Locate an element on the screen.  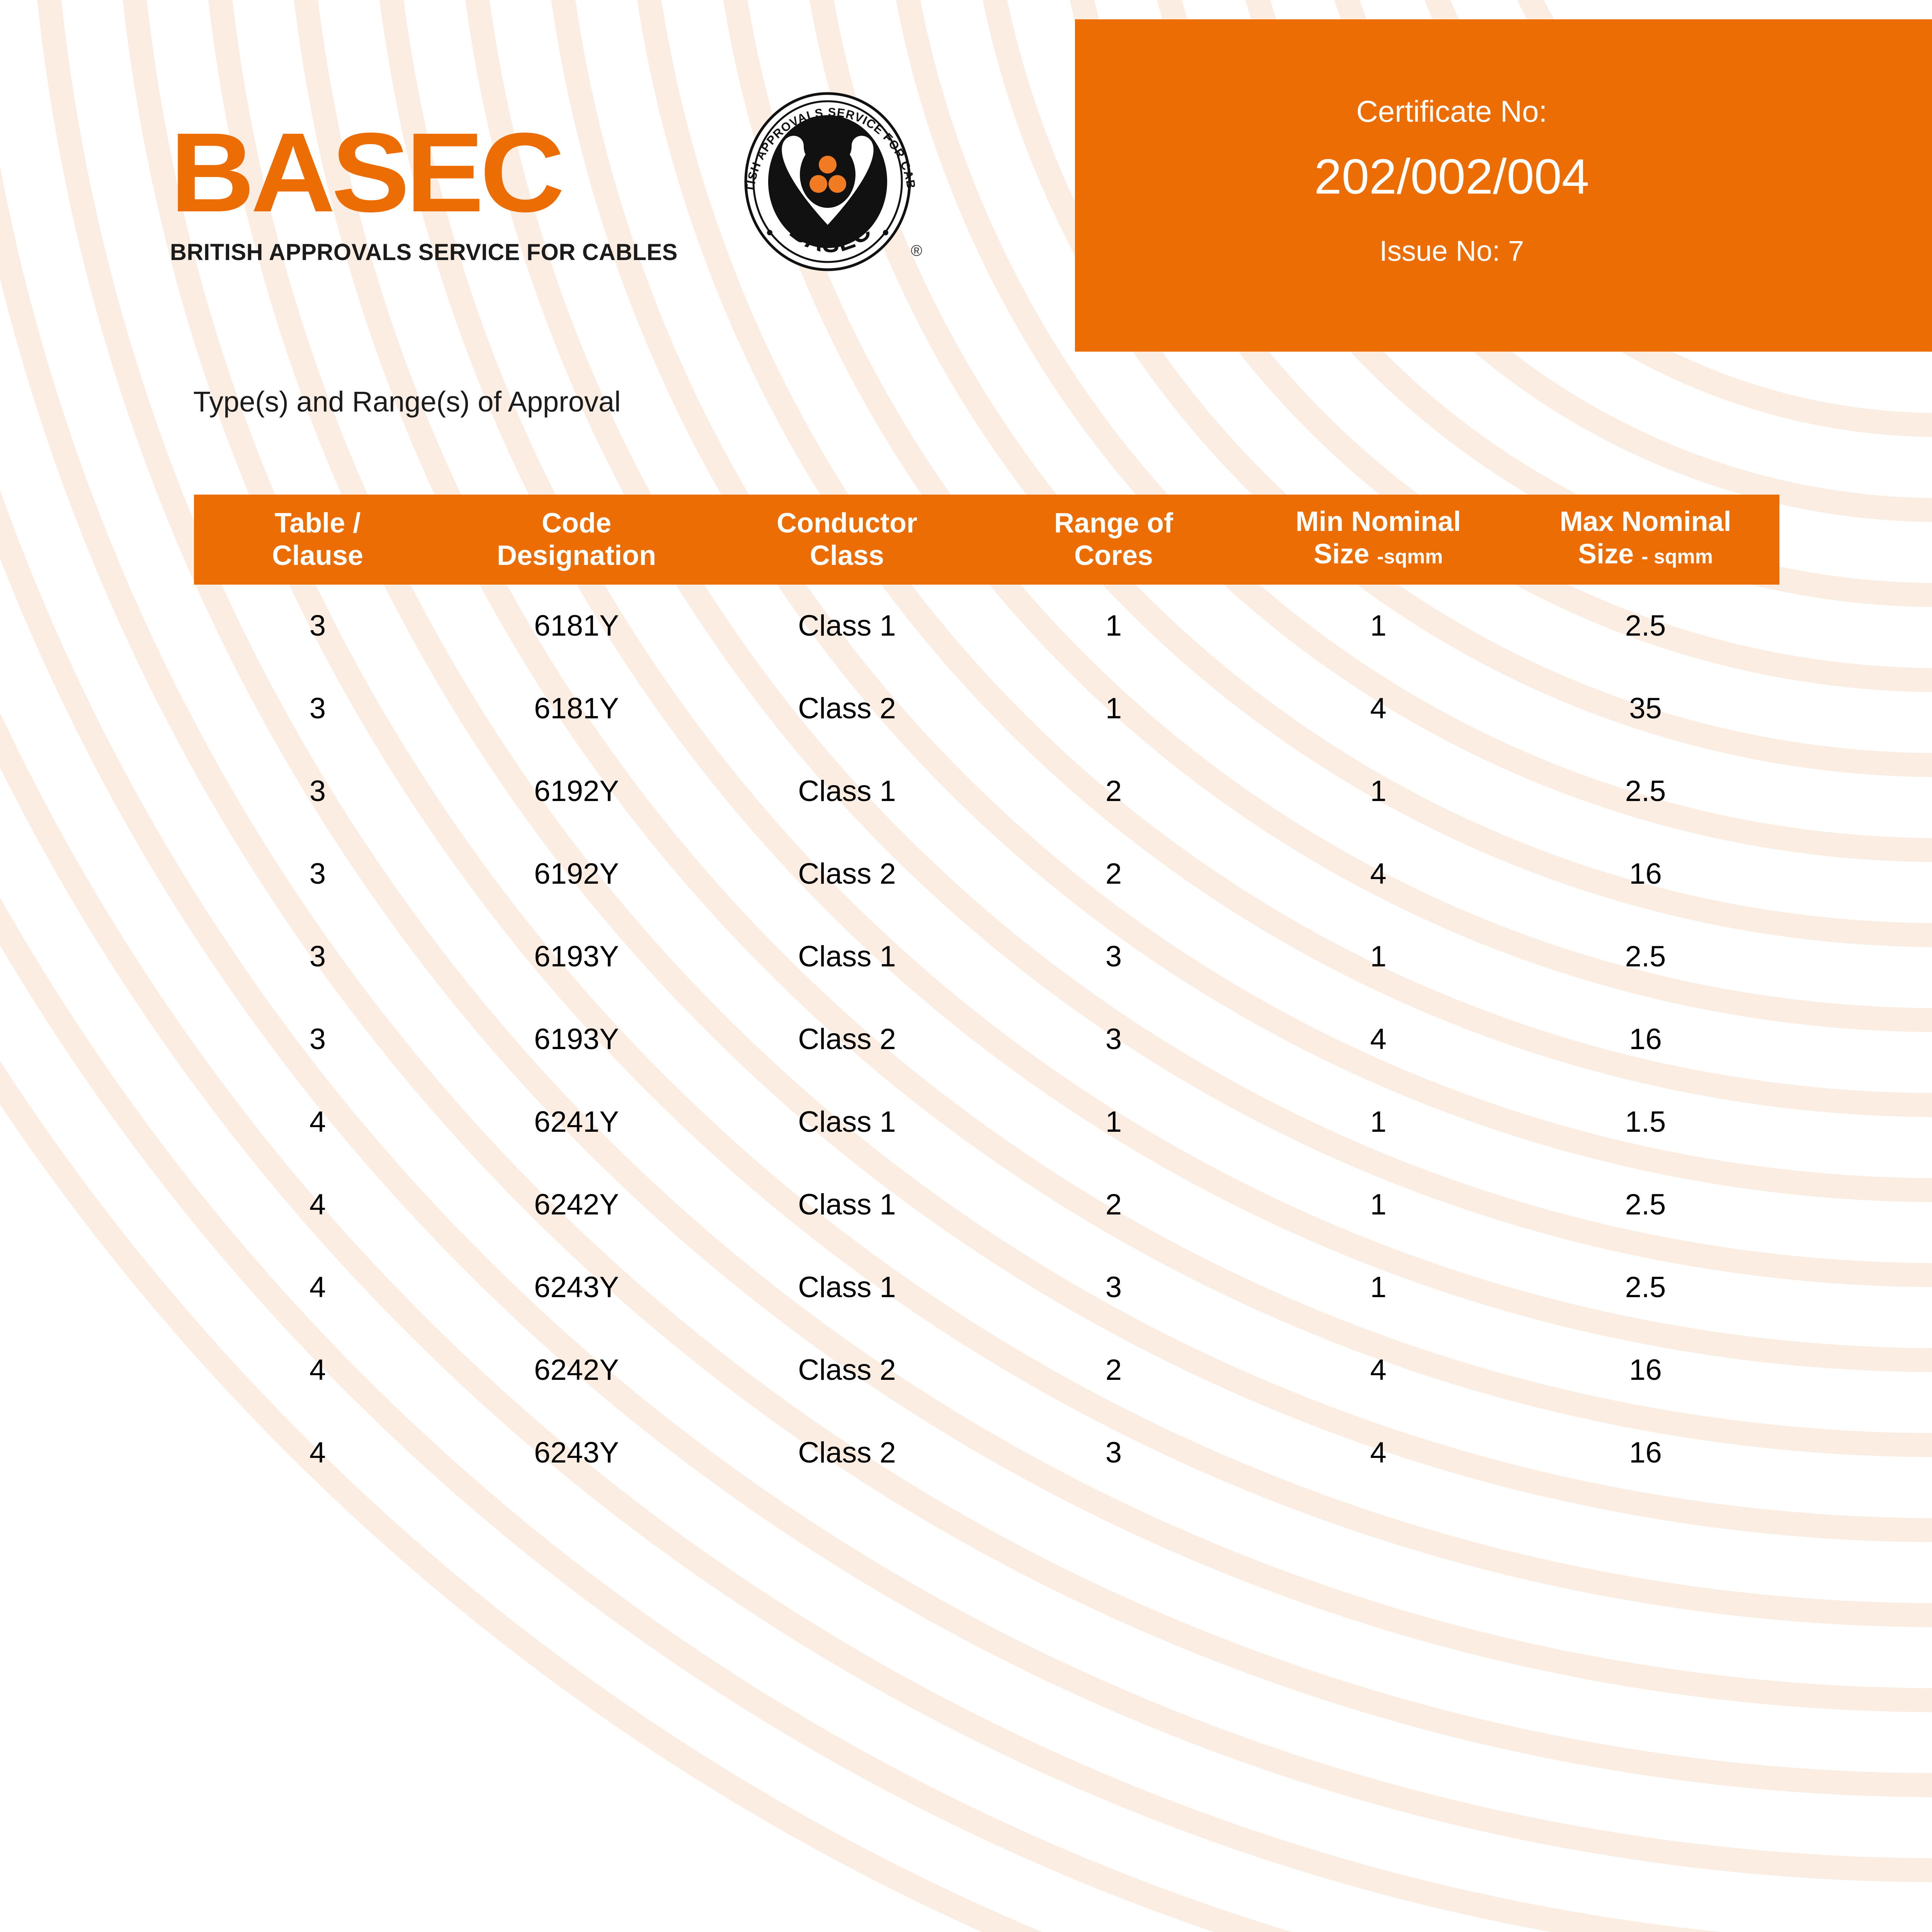
header-line-1: Range of is located at coordinates (1113, 523).